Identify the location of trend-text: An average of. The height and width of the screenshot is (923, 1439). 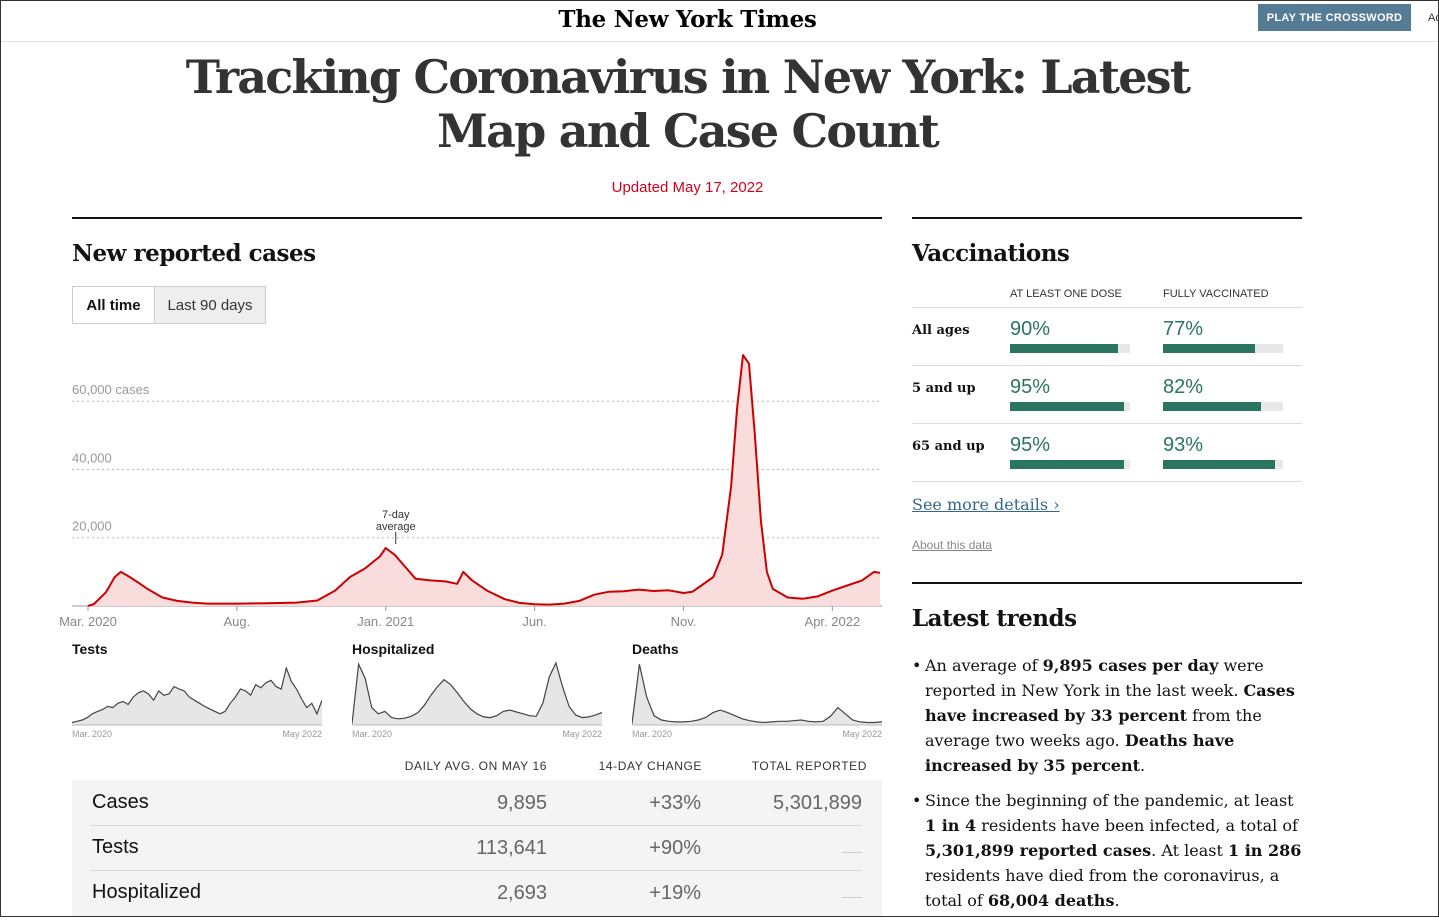
(984, 665).